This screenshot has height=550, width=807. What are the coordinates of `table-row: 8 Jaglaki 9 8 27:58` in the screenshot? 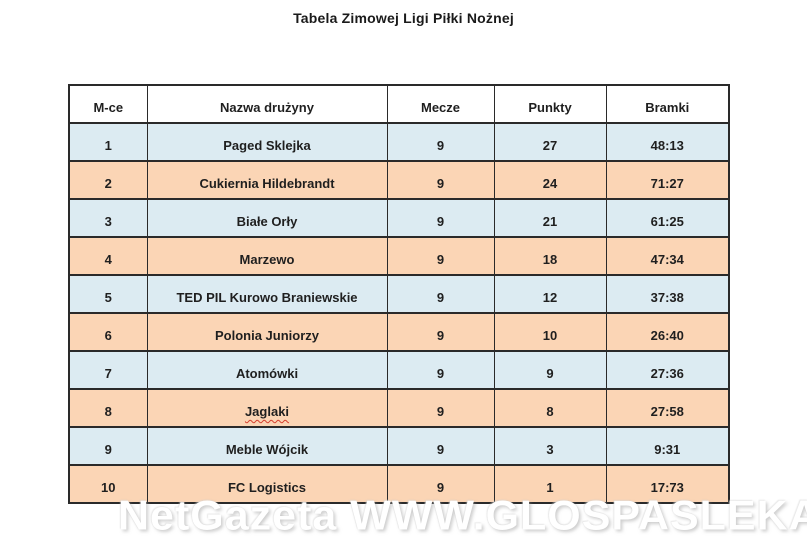 It's located at (399, 408).